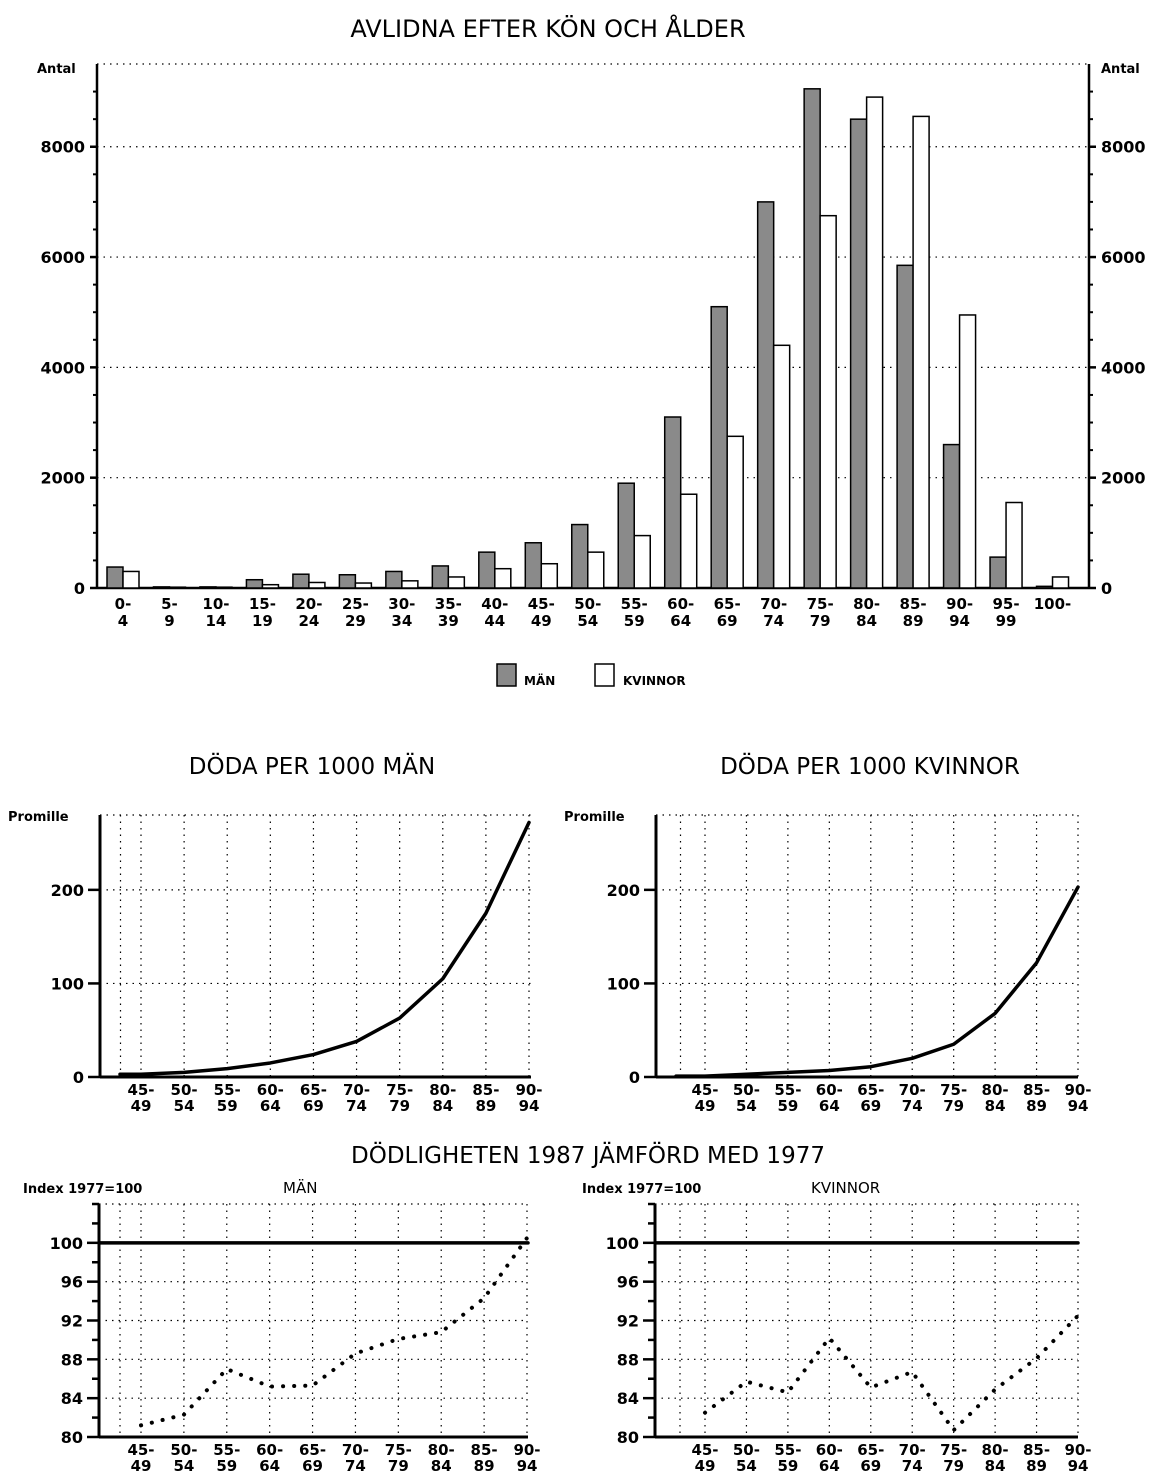 The height and width of the screenshot is (1481, 1156). Describe the element at coordinates (442, 1090) in the screenshot. I see `men-rate-x-tick-label: 80-` at that location.